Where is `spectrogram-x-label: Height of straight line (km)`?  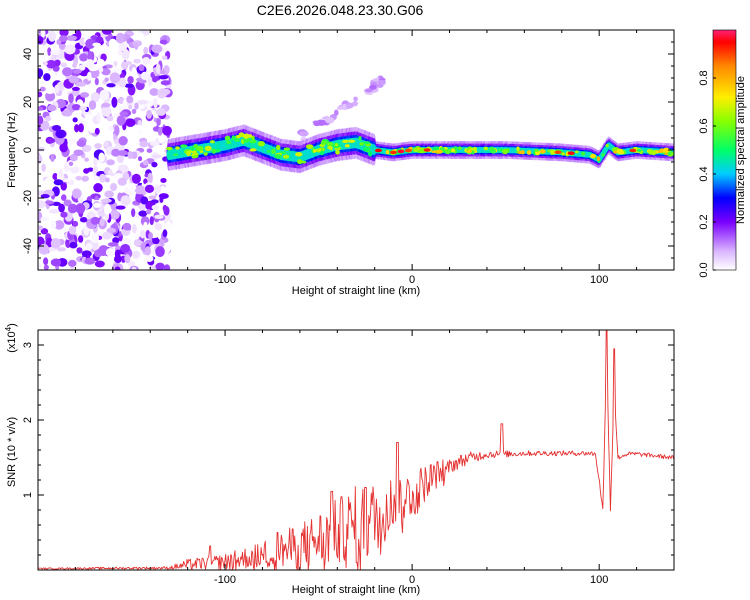
spectrogram-x-label: Height of straight line (km) is located at coordinates (356, 291).